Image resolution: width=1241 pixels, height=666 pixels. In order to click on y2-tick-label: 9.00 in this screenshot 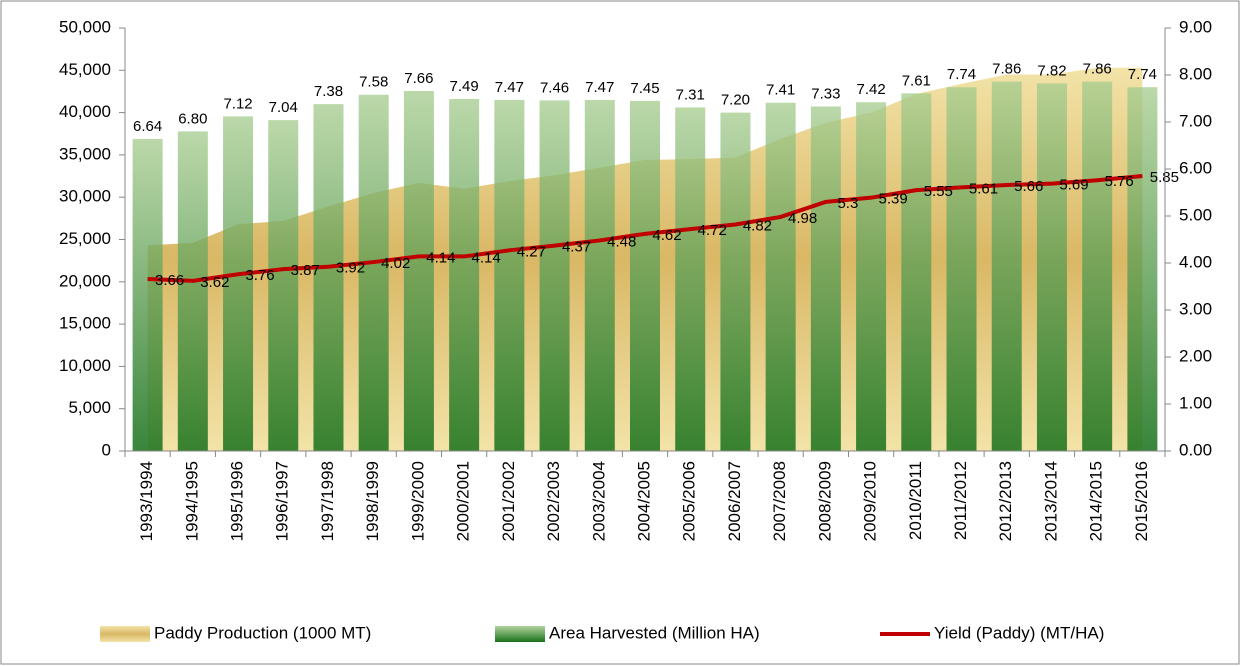, I will do `click(1195, 26)`.